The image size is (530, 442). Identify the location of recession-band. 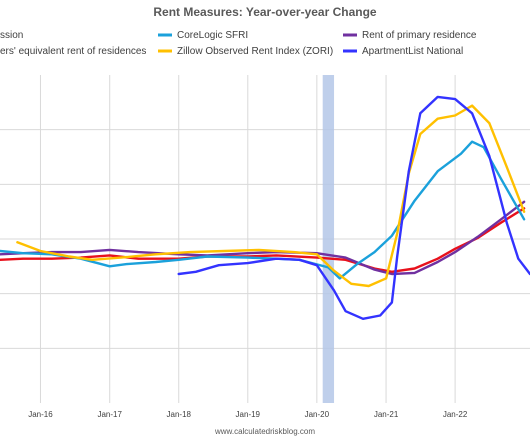
(328, 239).